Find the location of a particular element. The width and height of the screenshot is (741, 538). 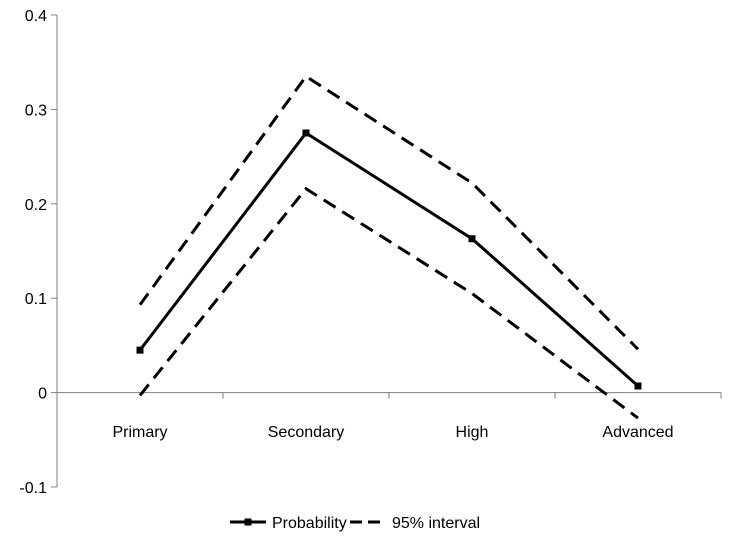

legend-label: Probability is located at coordinates (309, 523).